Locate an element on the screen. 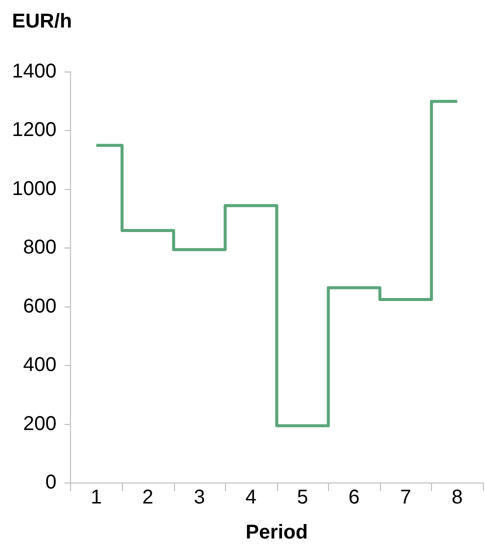 The height and width of the screenshot is (551, 485). y-tick-label: 600 is located at coordinates (39, 306).